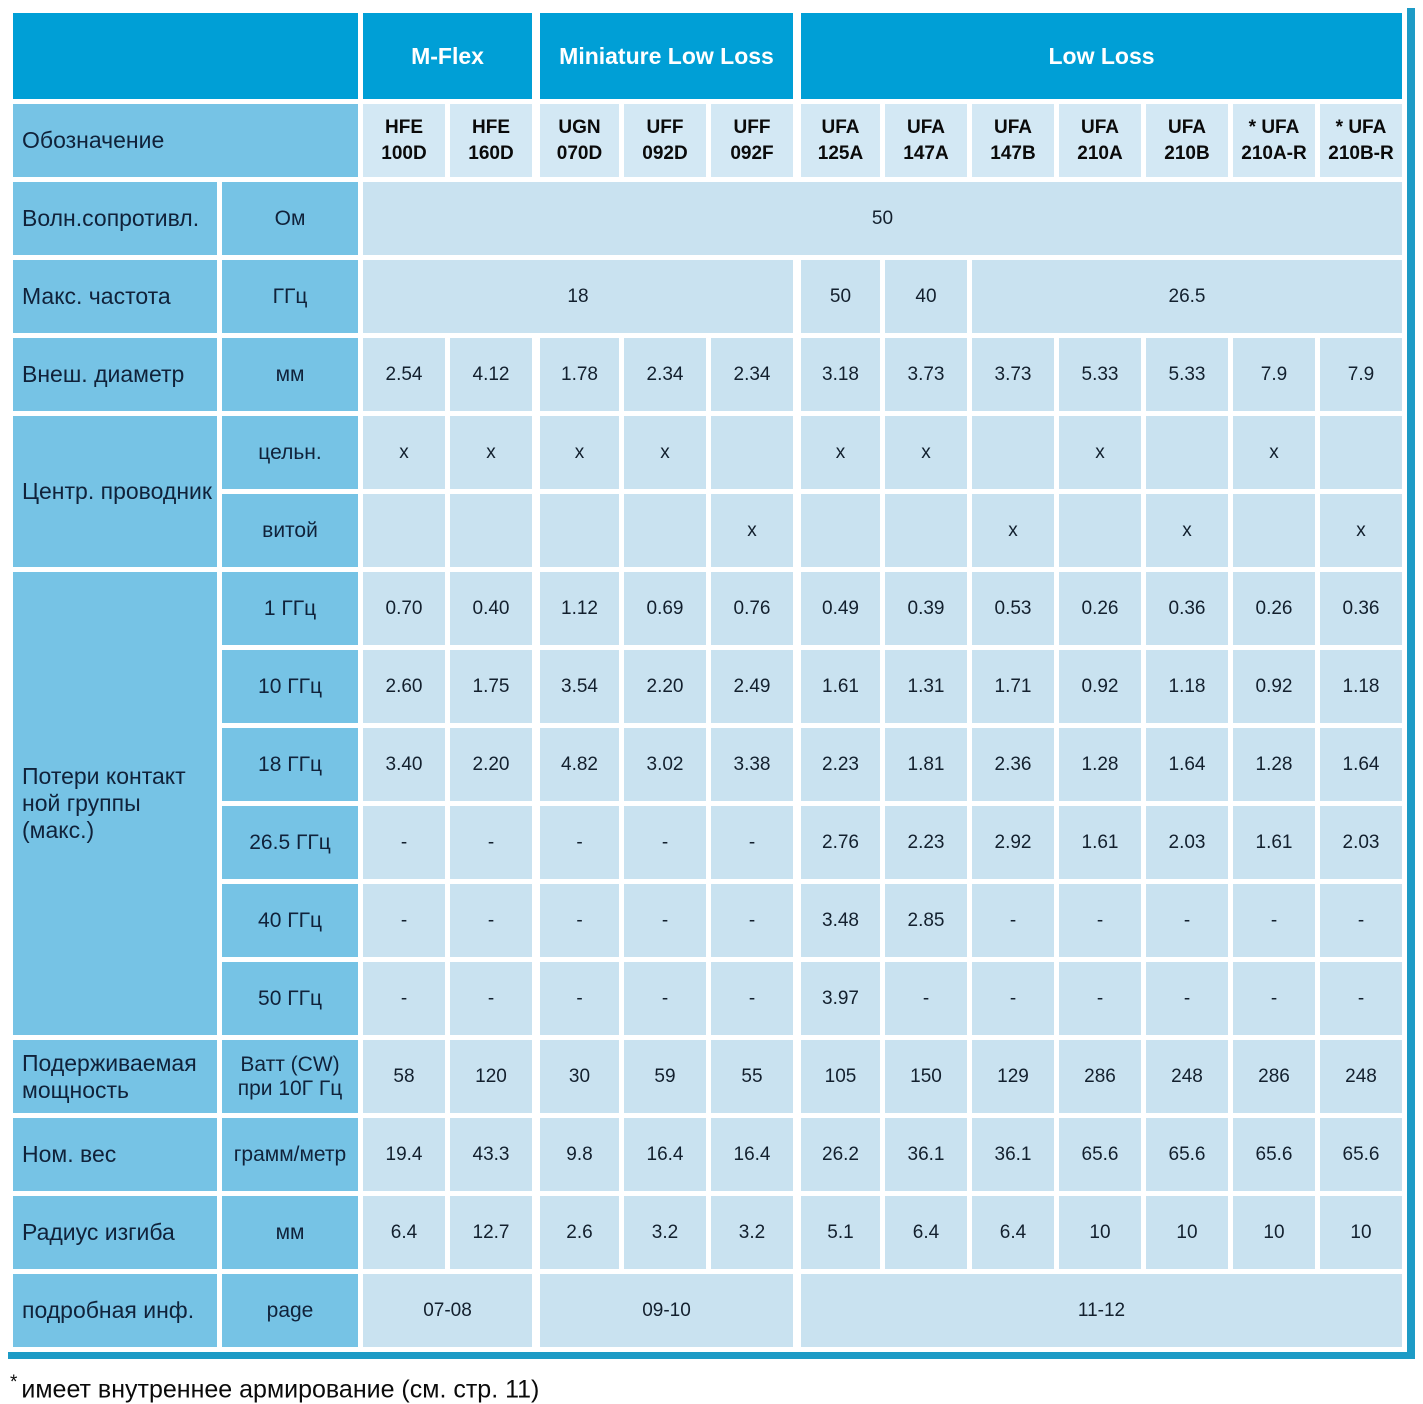 This screenshot has height=1404, width=1423. Describe the element at coordinates (1361, 1154) in the screenshot. I see `value-cell: 65.6` at that location.